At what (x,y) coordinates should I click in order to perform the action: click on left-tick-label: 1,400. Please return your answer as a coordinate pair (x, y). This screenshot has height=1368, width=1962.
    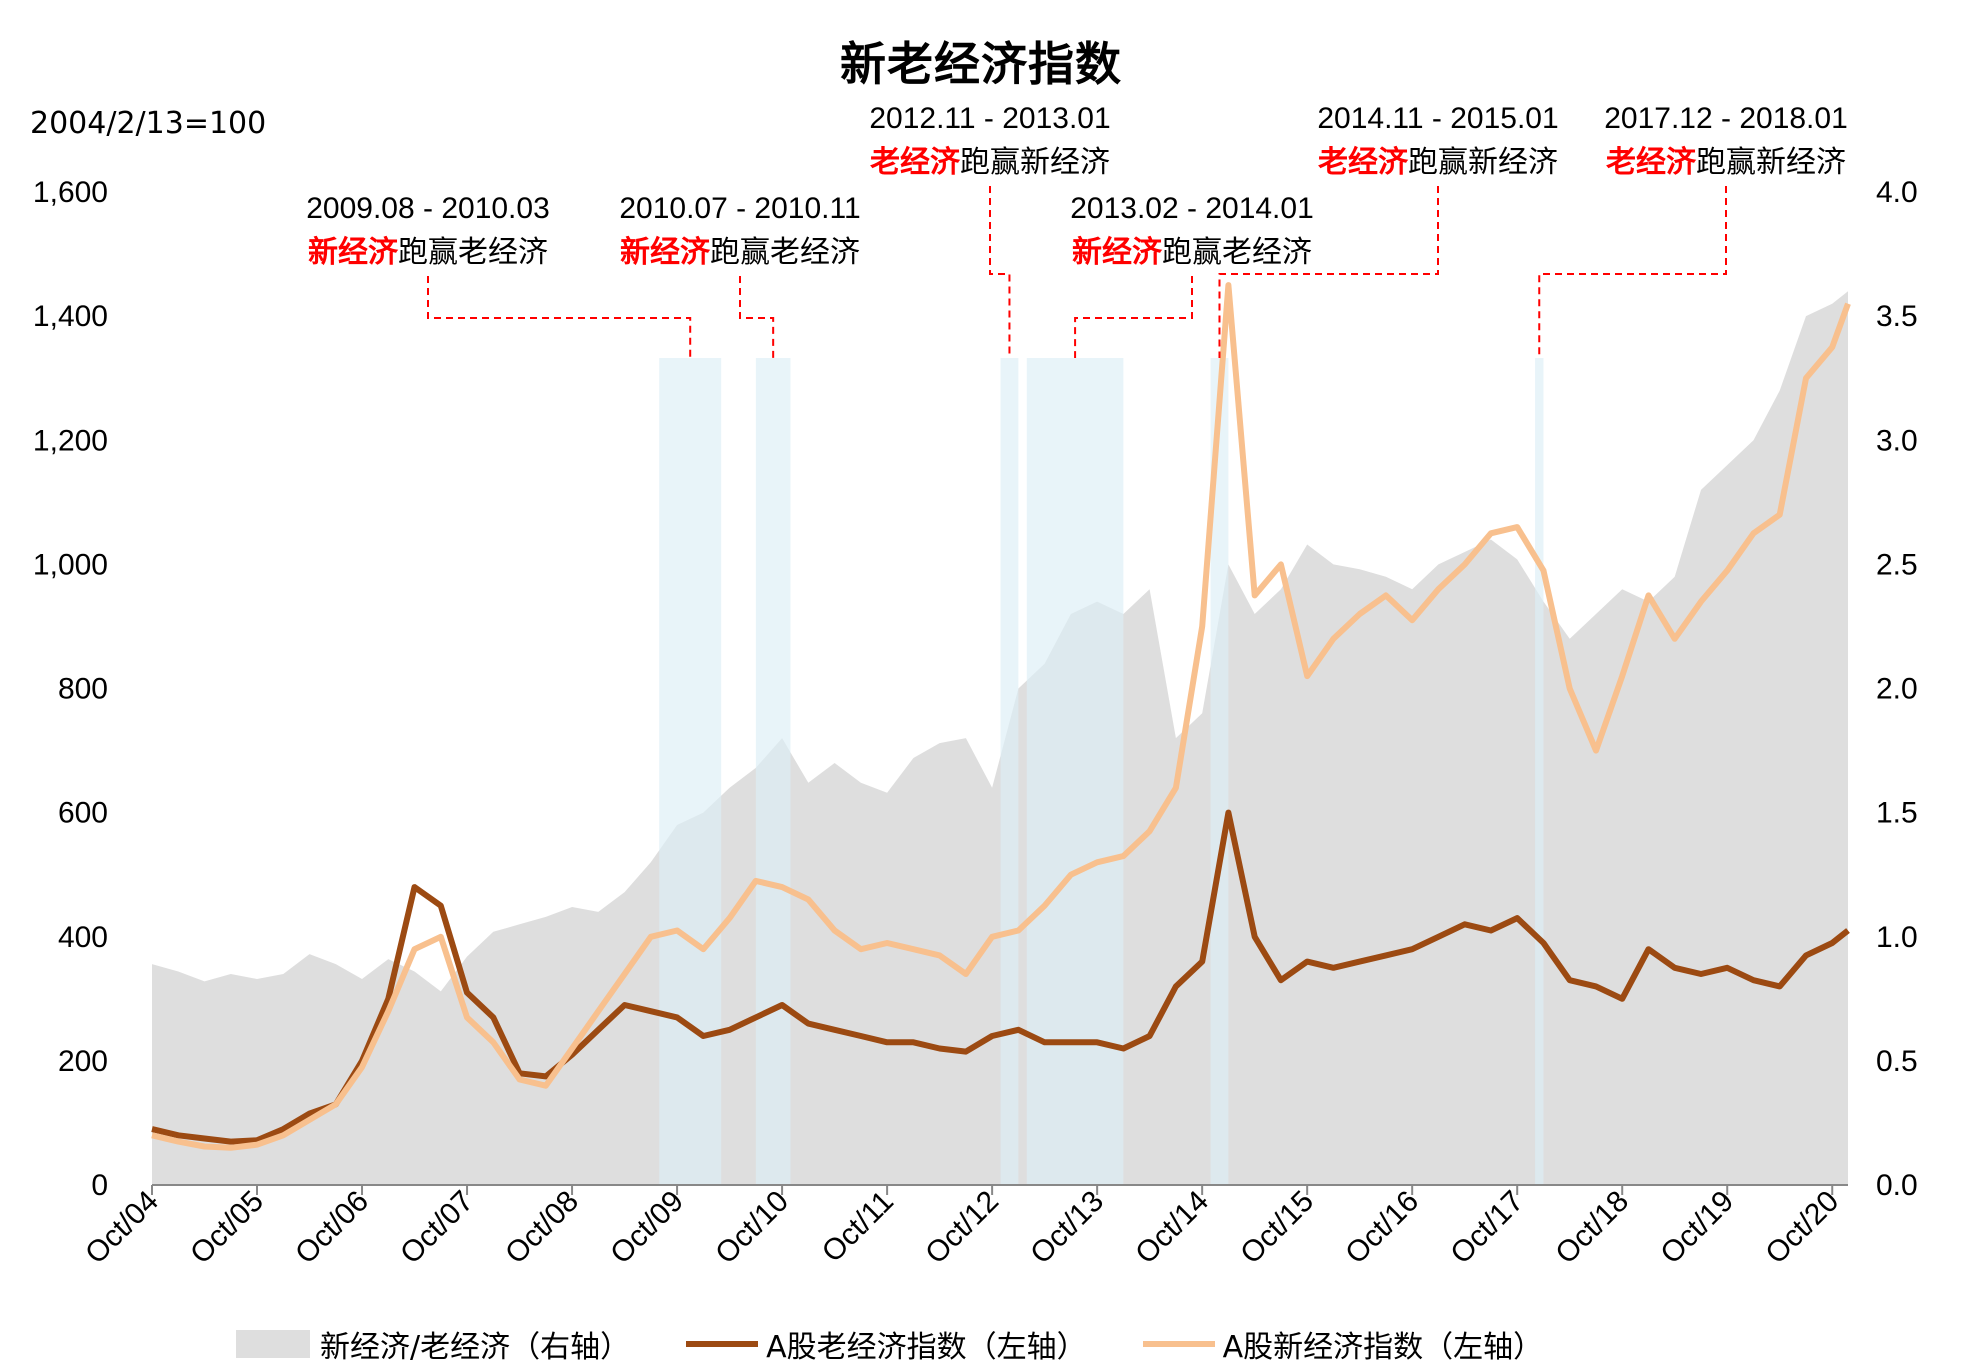
    Looking at the image, I should click on (70, 316).